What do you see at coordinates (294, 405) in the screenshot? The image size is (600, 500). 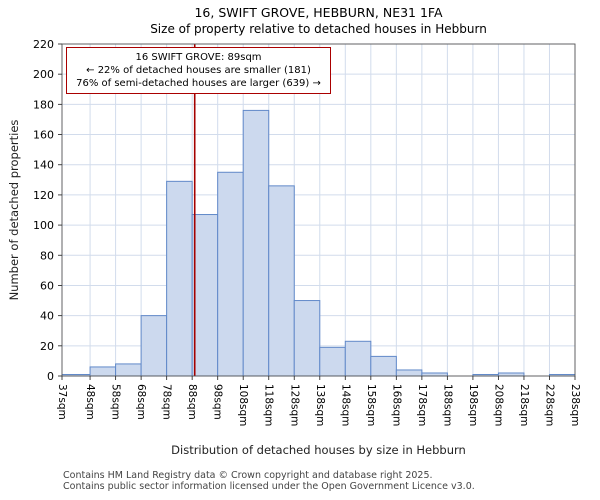 I see `x-tick-label: 128sqm` at bounding box center [294, 405].